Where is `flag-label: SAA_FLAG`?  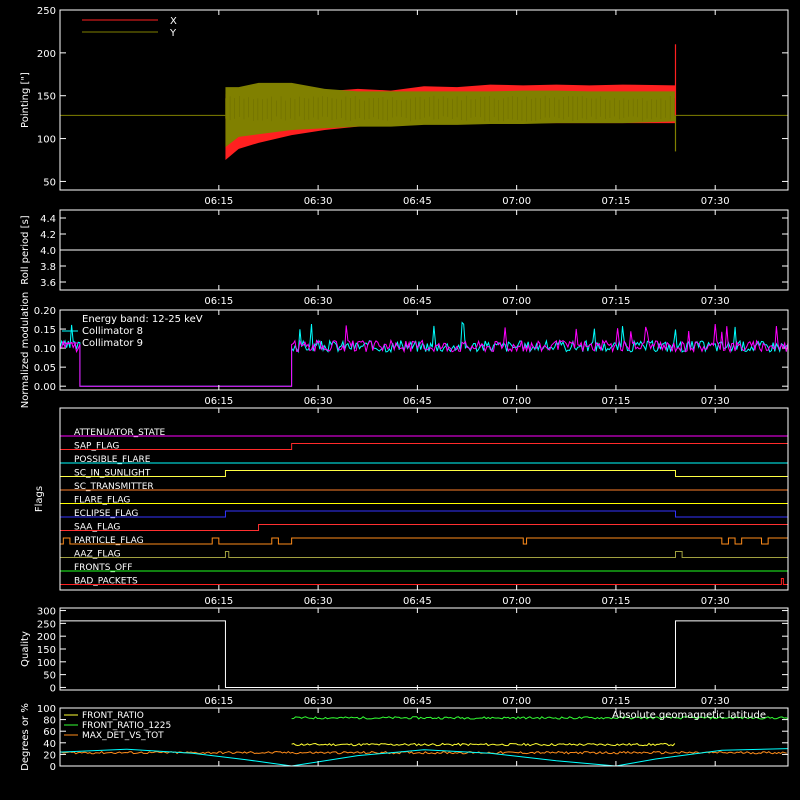 flag-label: SAA_FLAG is located at coordinates (97, 528).